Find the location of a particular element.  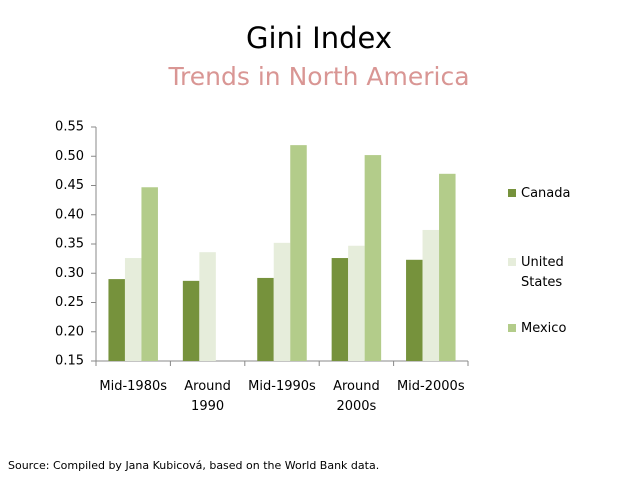

x-tick-label: Mid-1980s is located at coordinates (133, 386).